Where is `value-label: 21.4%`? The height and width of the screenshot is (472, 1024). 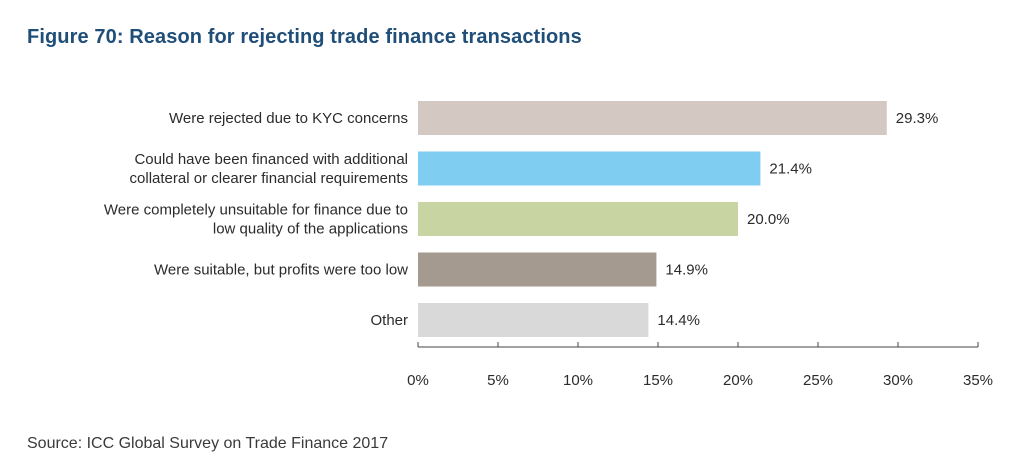 value-label: 21.4% is located at coordinates (790, 169).